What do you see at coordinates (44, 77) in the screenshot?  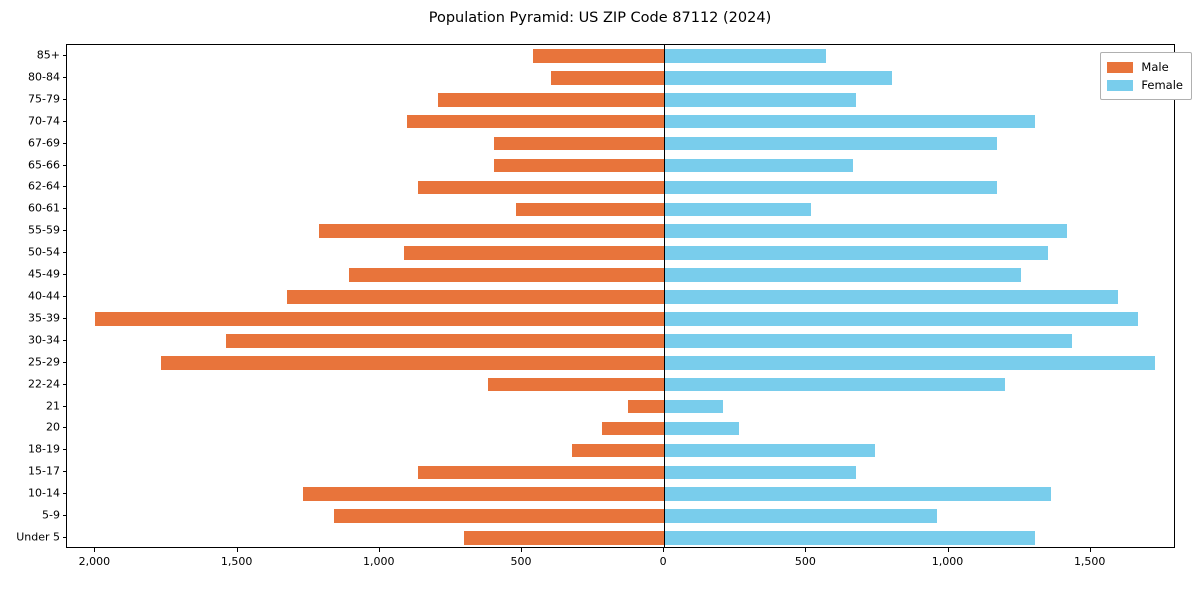 I see `y-axis-label-80-84: 80-84` at bounding box center [44, 77].